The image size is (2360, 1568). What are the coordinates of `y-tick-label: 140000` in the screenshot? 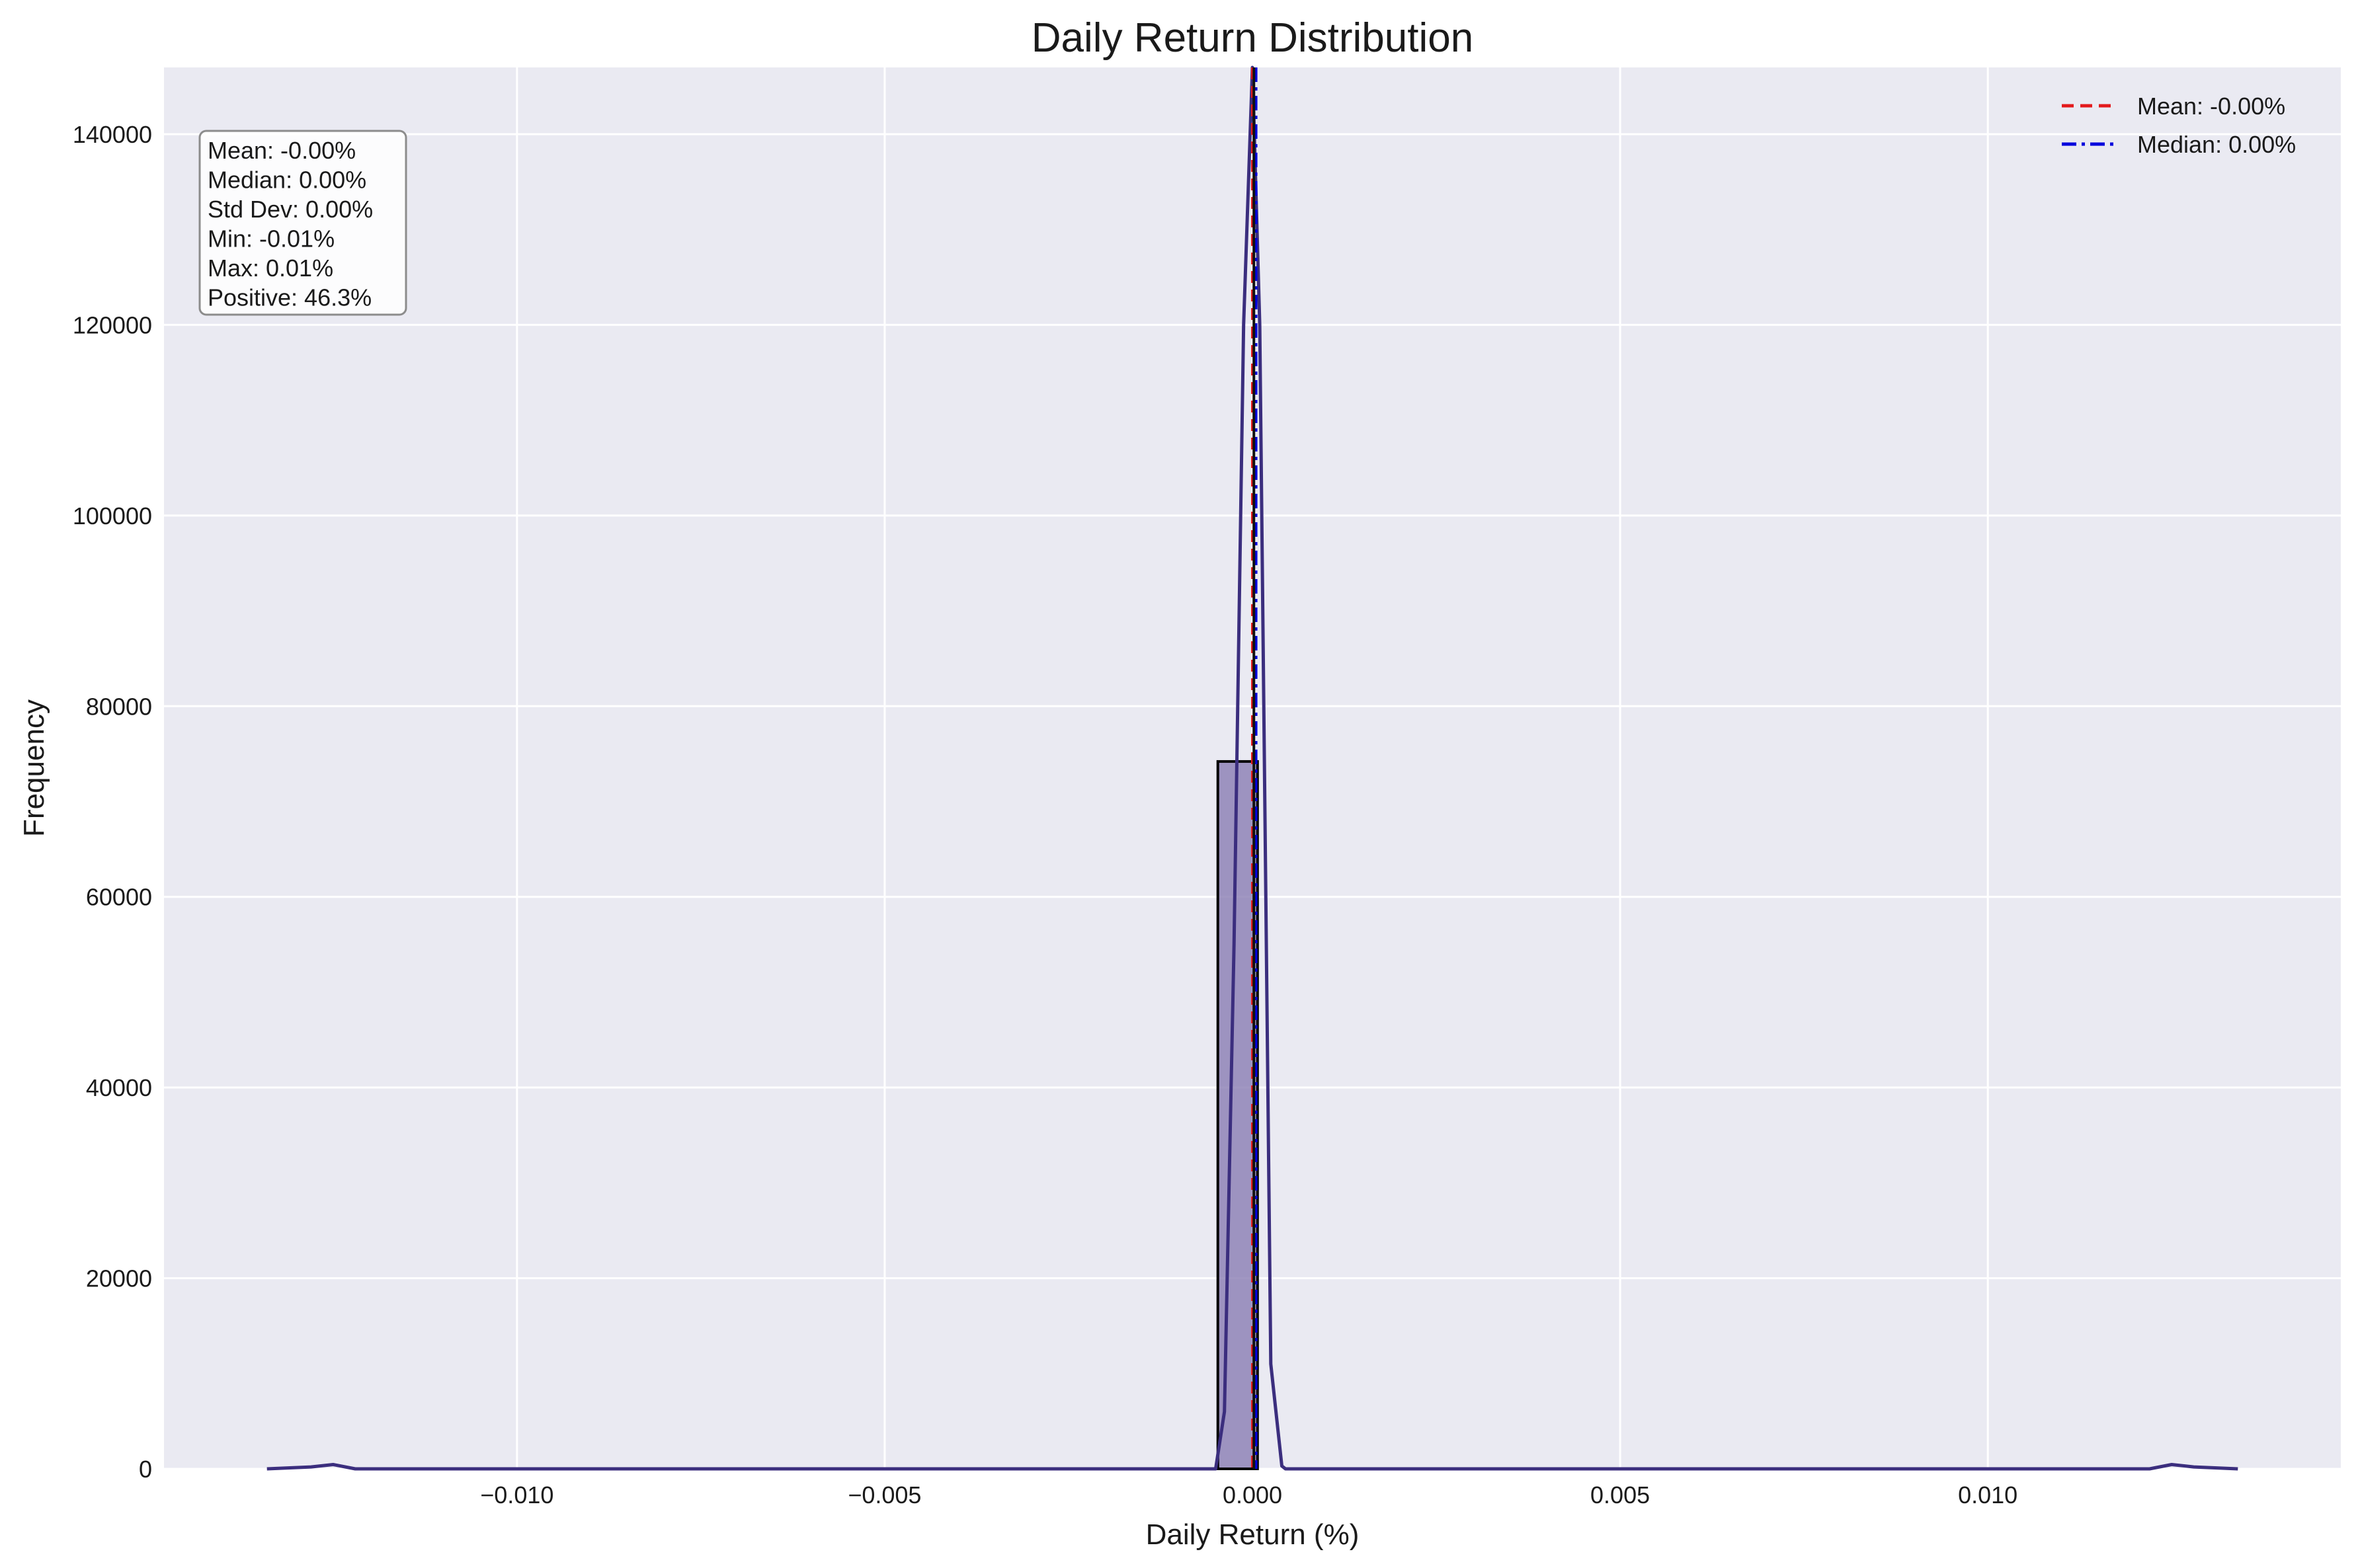 It's located at (112, 134).